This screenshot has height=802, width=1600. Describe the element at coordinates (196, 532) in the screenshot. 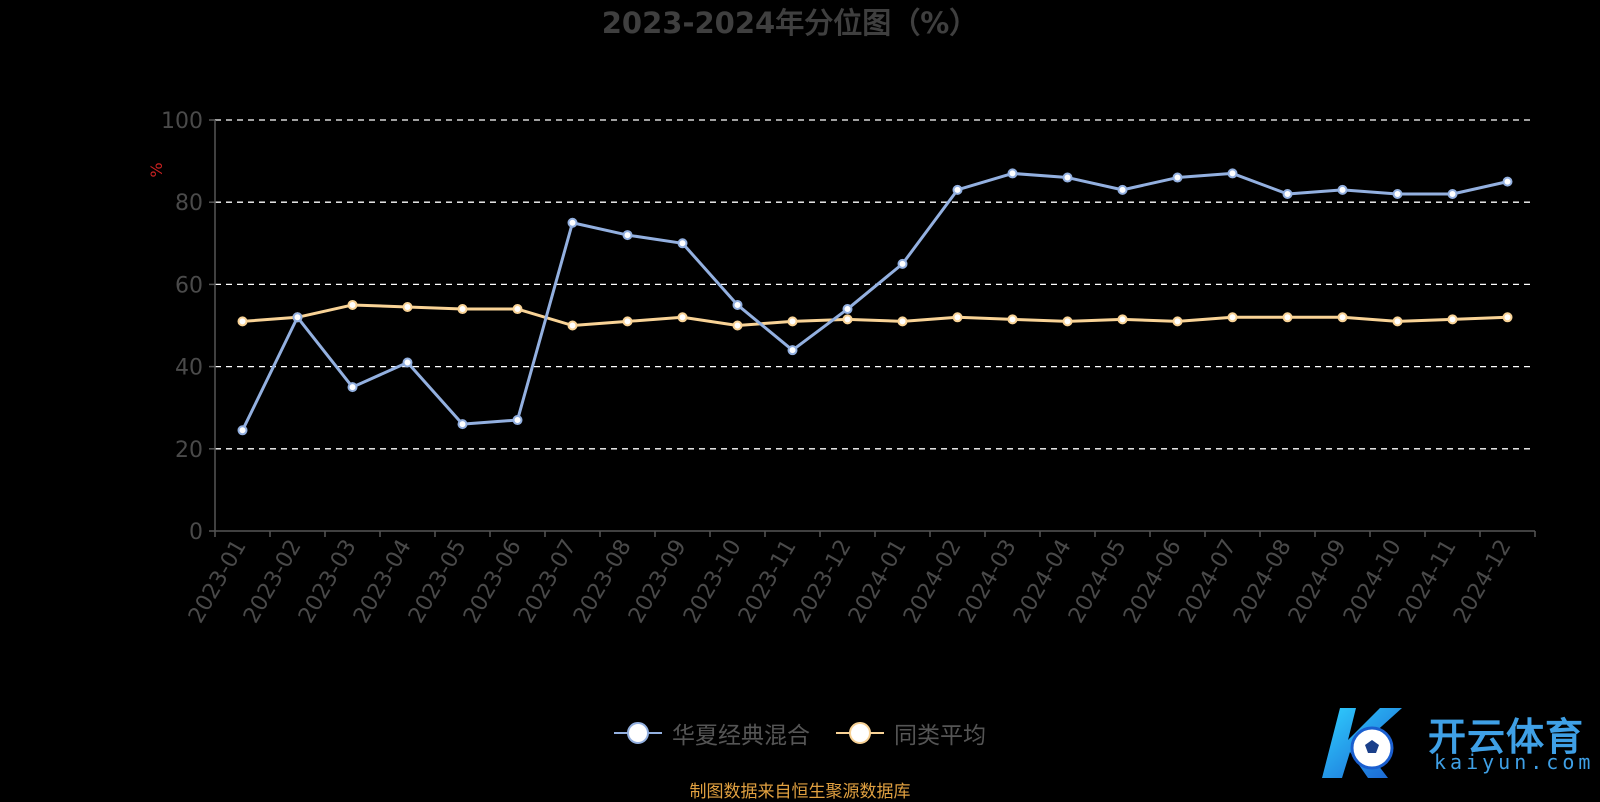

I see `y-tick-label: 0` at that location.